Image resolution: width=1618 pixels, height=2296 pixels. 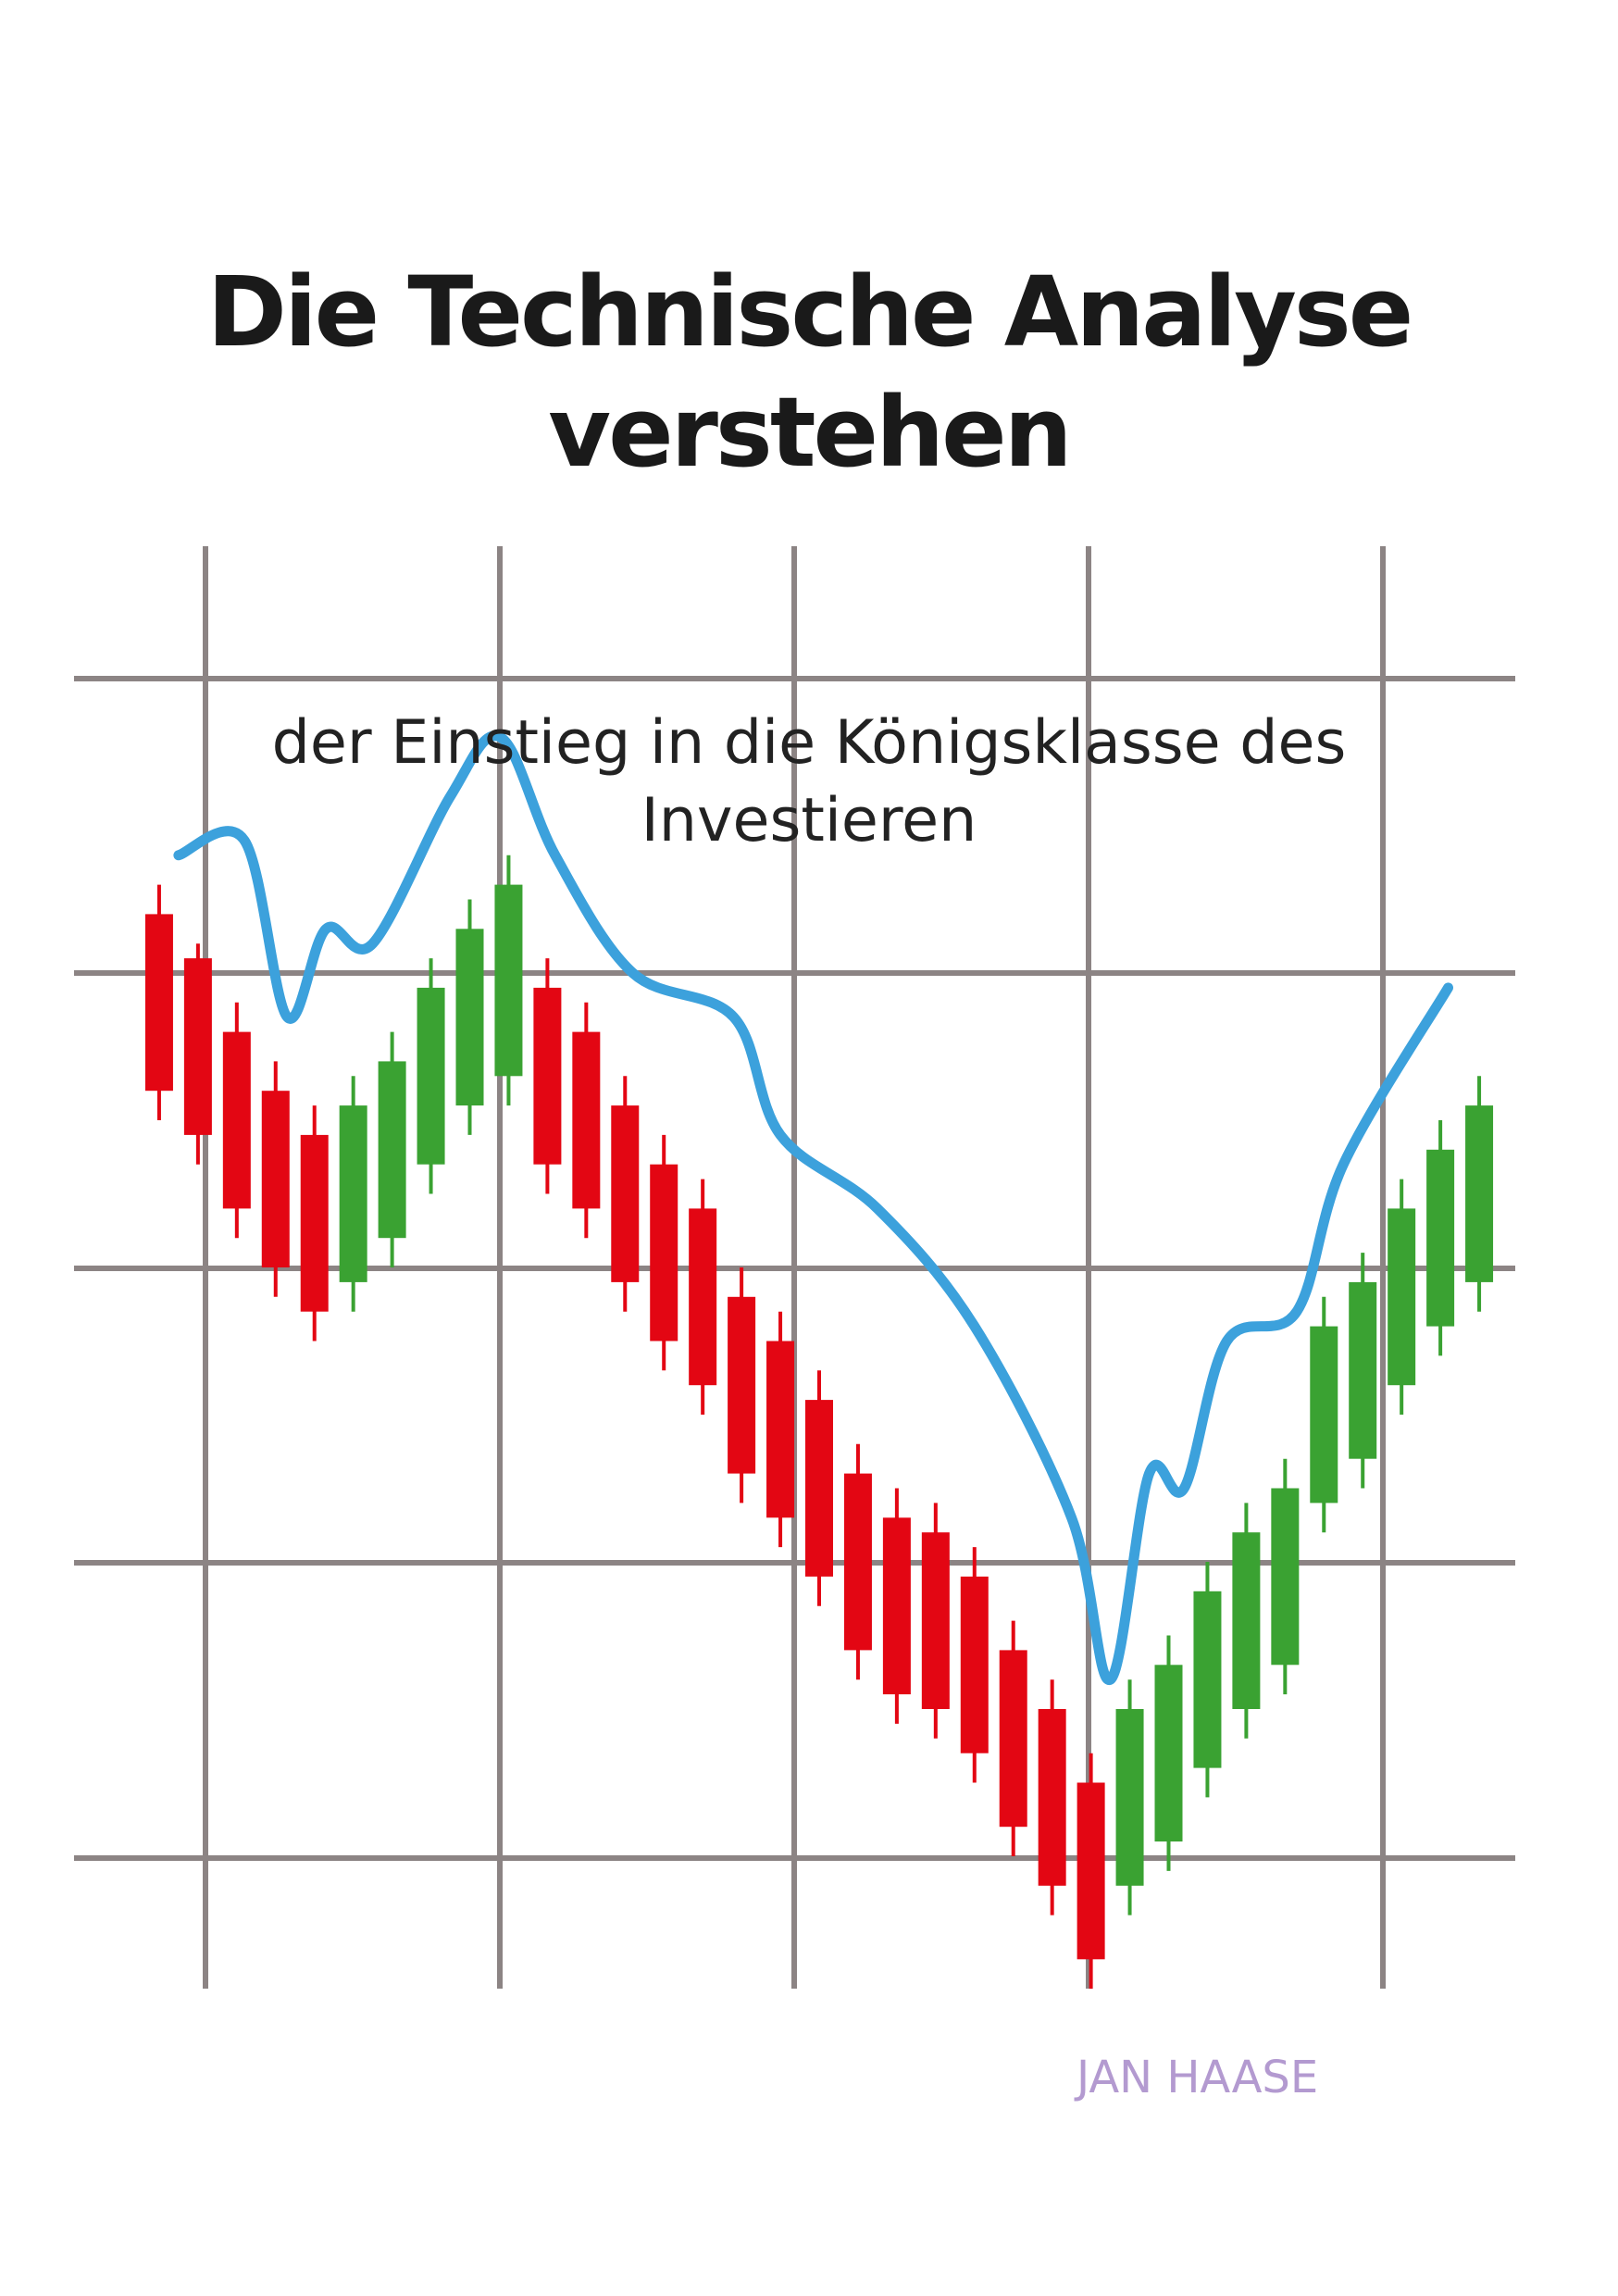 I want to click on book-subtitle-line-1: der Einstieg in die Königsklasse des, so click(x=809, y=743).